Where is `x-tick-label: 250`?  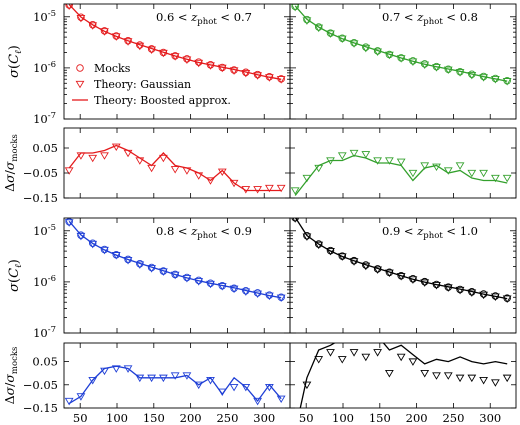 x-tick-label: 250 is located at coordinates (227, 418).